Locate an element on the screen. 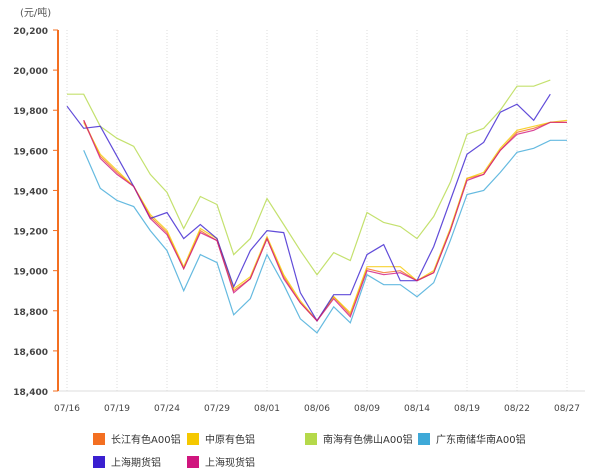 Image resolution: width=600 pixels, height=476 pixels. x-tick-label: 08/27 is located at coordinates (567, 409).